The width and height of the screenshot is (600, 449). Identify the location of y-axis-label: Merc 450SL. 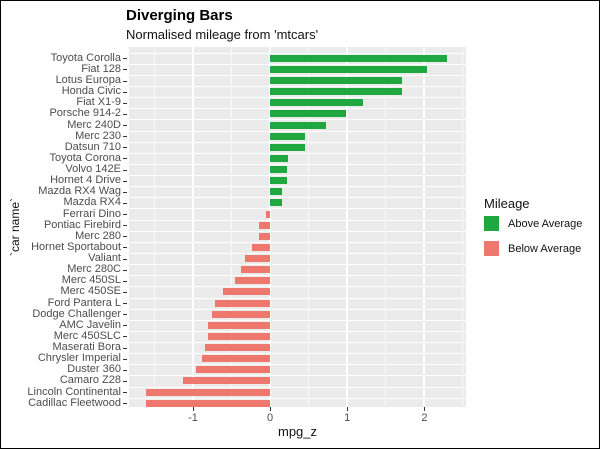
(91, 280).